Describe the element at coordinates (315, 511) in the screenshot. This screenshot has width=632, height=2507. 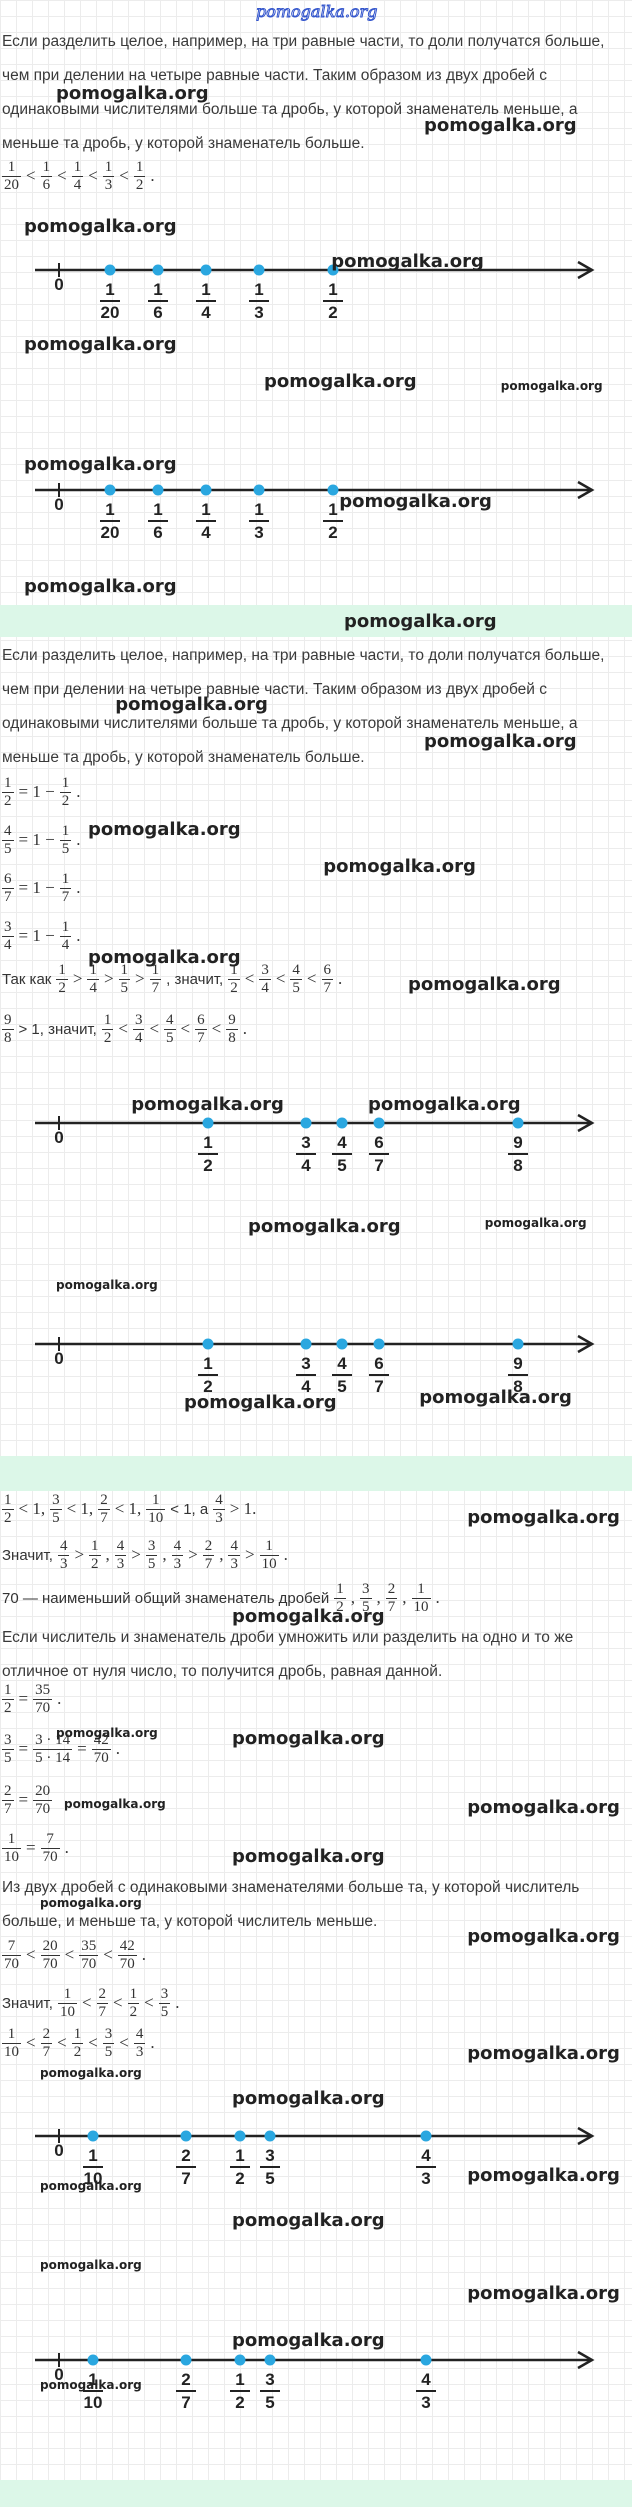
I see `number-line: 0 1 20 1 6 1 4 1 3 1 2` at that location.